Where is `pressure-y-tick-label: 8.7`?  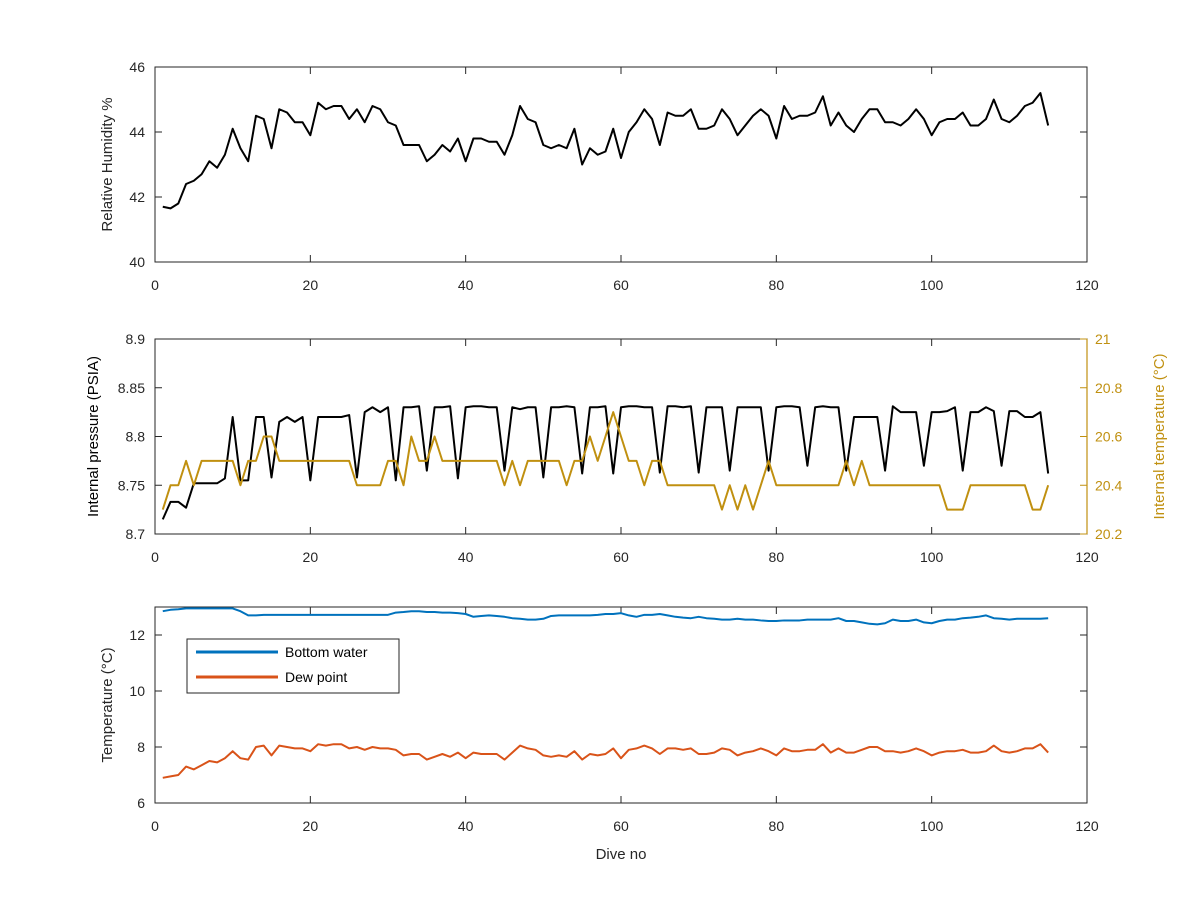 pressure-y-tick-label: 8.7 is located at coordinates (136, 534).